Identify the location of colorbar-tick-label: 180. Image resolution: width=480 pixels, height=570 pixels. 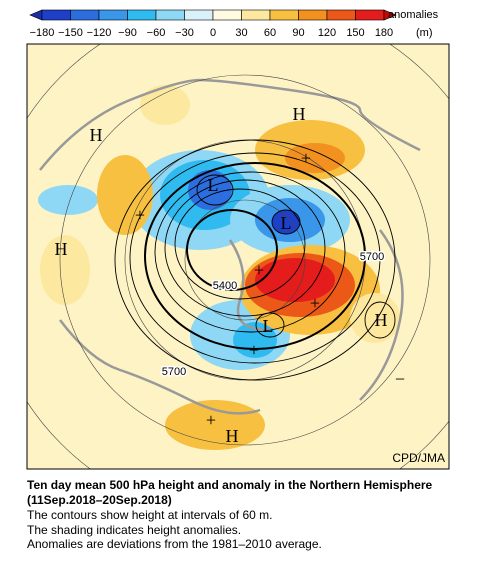
(384, 33).